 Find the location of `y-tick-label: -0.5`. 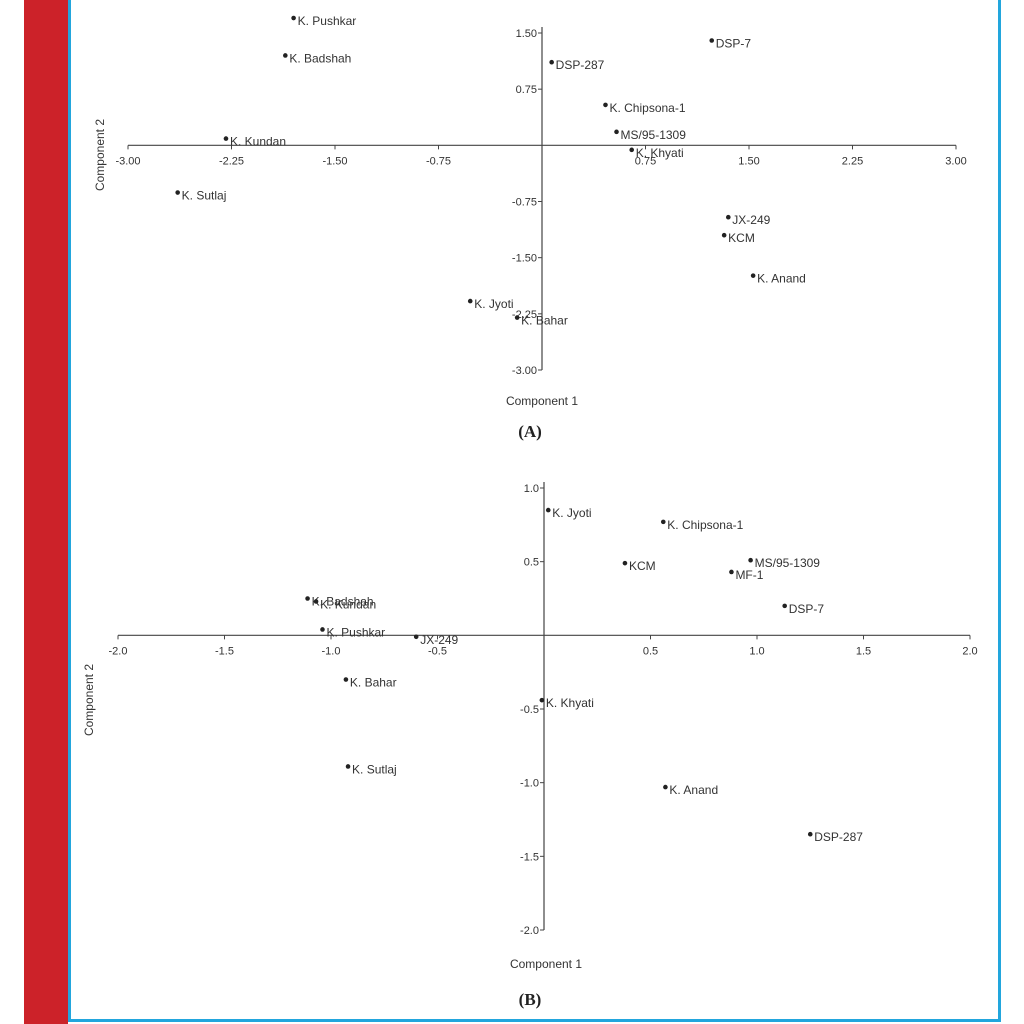

y-tick-label: -0.5 is located at coordinates (529, 710).